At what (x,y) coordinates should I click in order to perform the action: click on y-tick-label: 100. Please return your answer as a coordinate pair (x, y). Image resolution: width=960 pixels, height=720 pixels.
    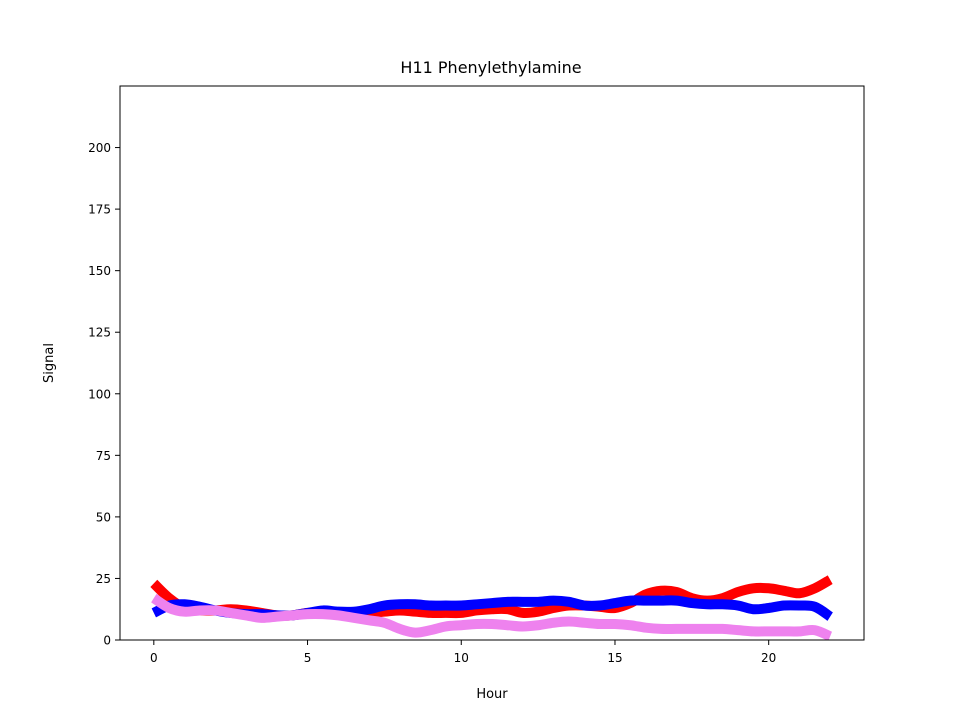
    Looking at the image, I should click on (99, 394).